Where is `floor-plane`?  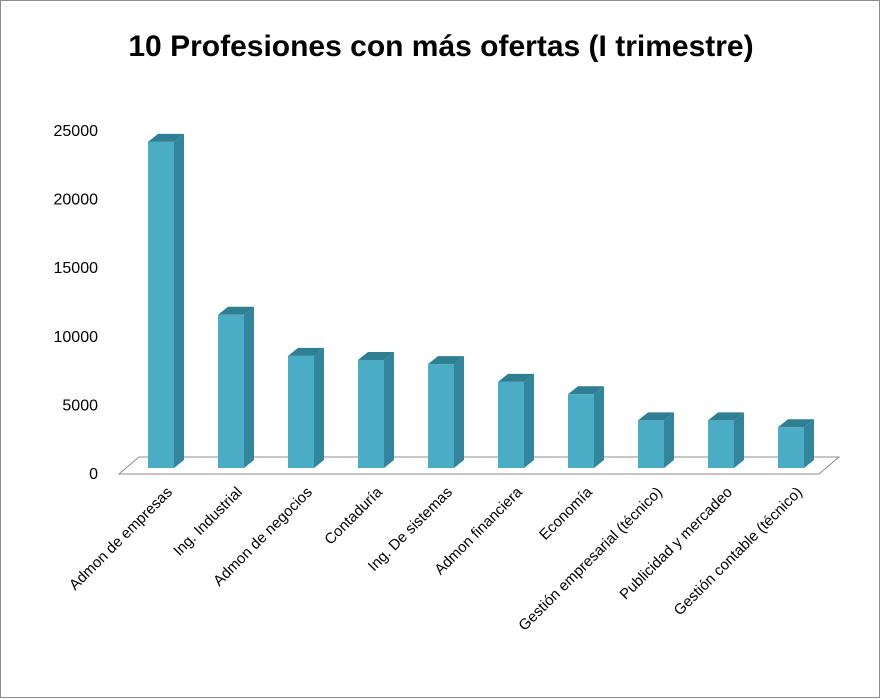
floor-plane is located at coordinates (479, 465).